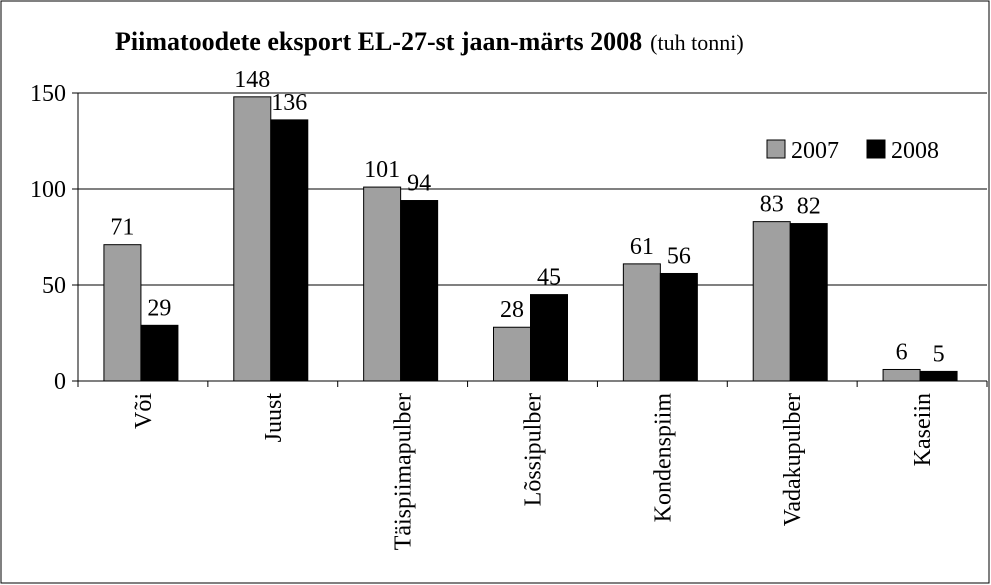 This screenshot has height=585, width=991. What do you see at coordinates (289, 103) in the screenshot?
I see `data-label: 136` at bounding box center [289, 103].